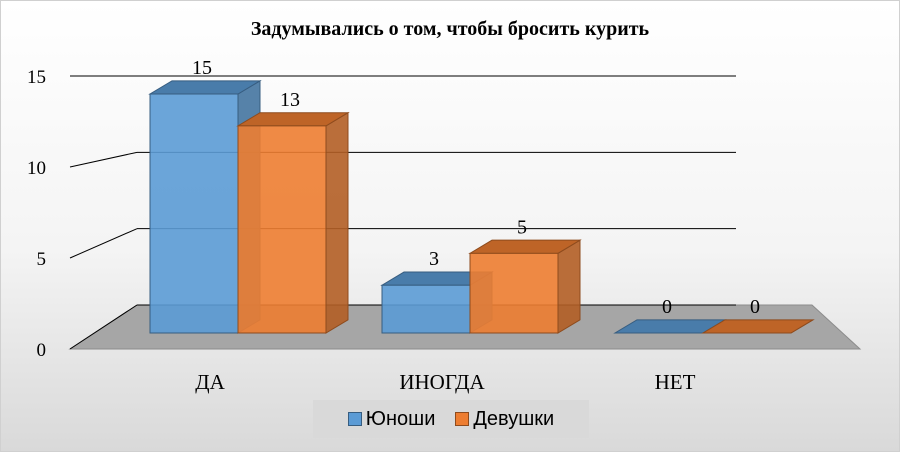 The height and width of the screenshot is (452, 900). Describe the element at coordinates (400, 418) in the screenshot. I see `legend-label-series-0: Юноши` at that location.